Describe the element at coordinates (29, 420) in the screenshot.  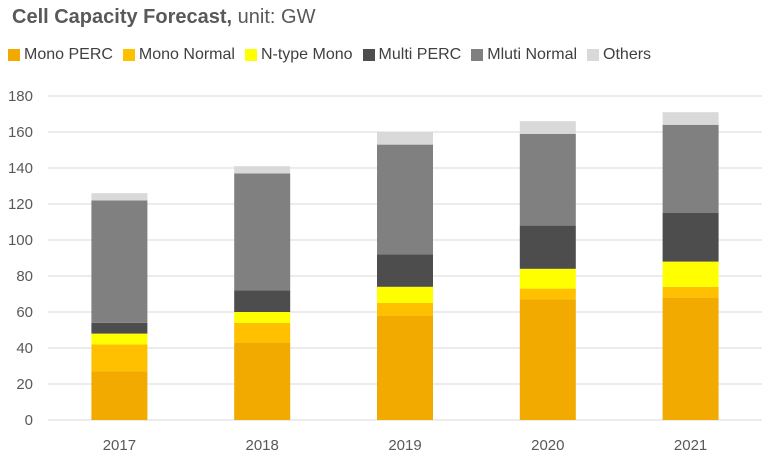
I see `y-tick-label: 0` at that location.